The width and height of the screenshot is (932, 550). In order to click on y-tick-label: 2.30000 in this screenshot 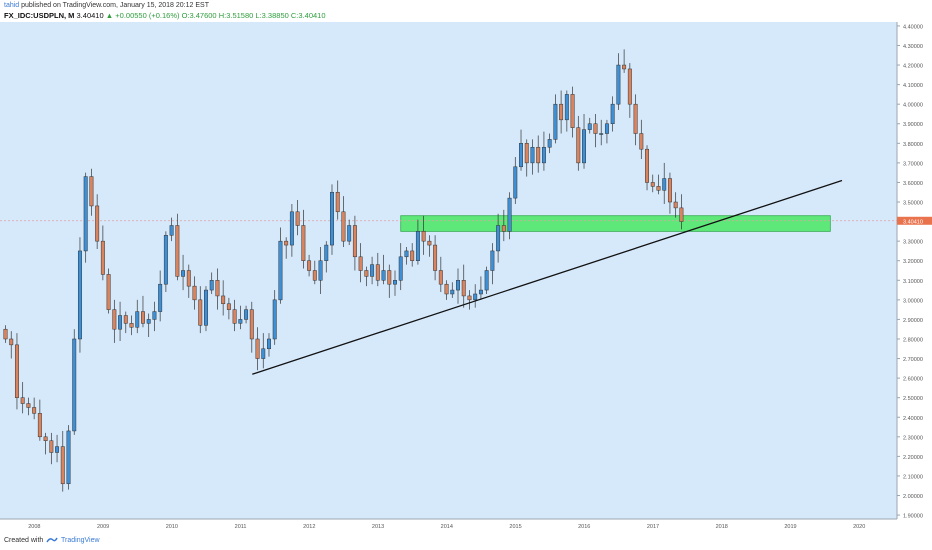, I will do `click(913, 438)`.